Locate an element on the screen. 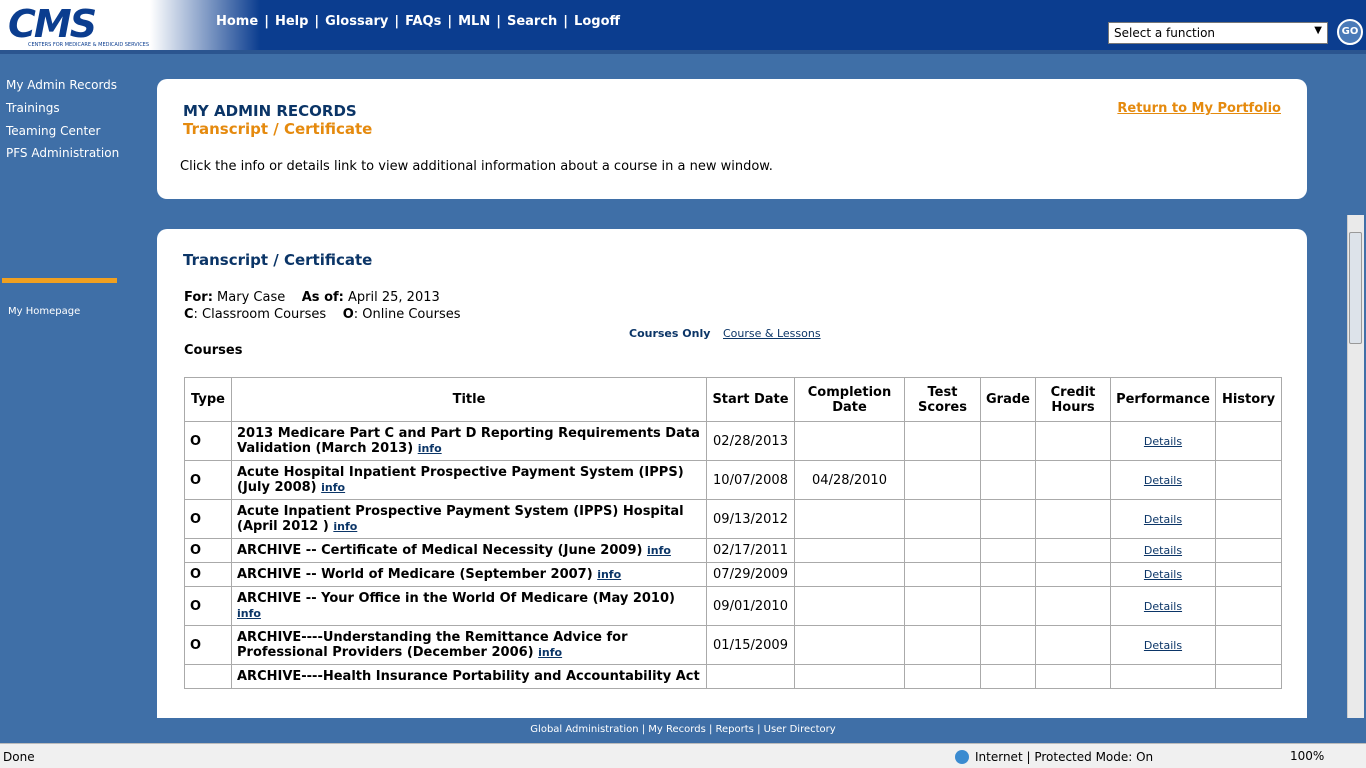 The image size is (1366, 768). sidebar-link: Teaming Center is located at coordinates (53, 131).